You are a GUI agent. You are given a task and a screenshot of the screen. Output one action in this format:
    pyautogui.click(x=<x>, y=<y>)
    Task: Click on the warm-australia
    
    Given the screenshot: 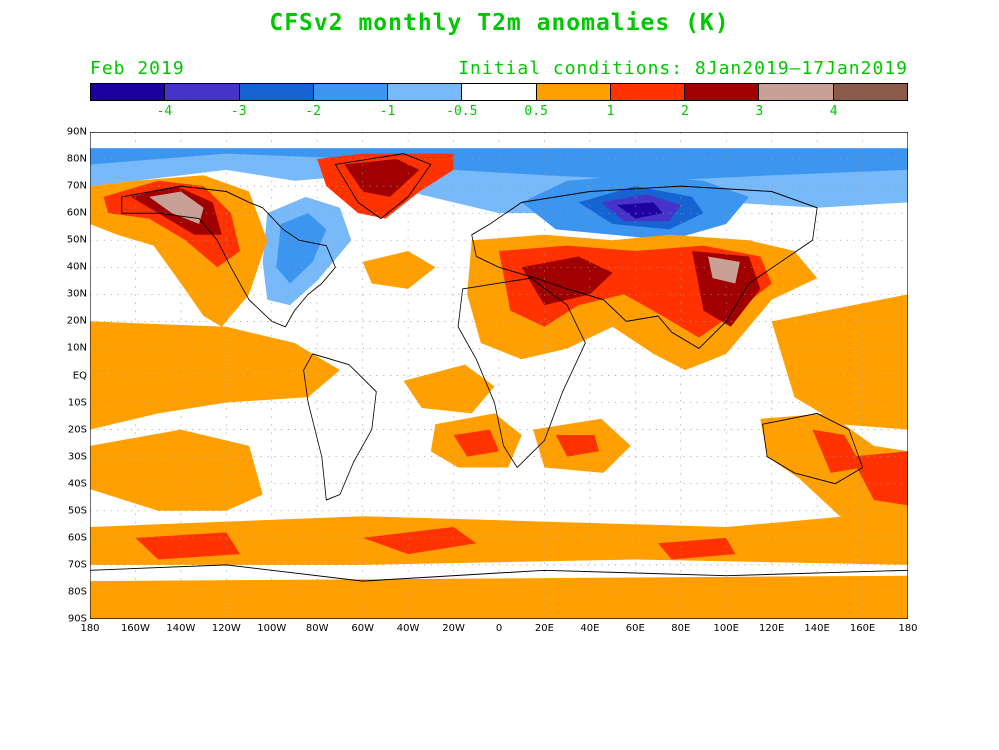 What is the action you would take?
    pyautogui.click(x=834, y=475)
    